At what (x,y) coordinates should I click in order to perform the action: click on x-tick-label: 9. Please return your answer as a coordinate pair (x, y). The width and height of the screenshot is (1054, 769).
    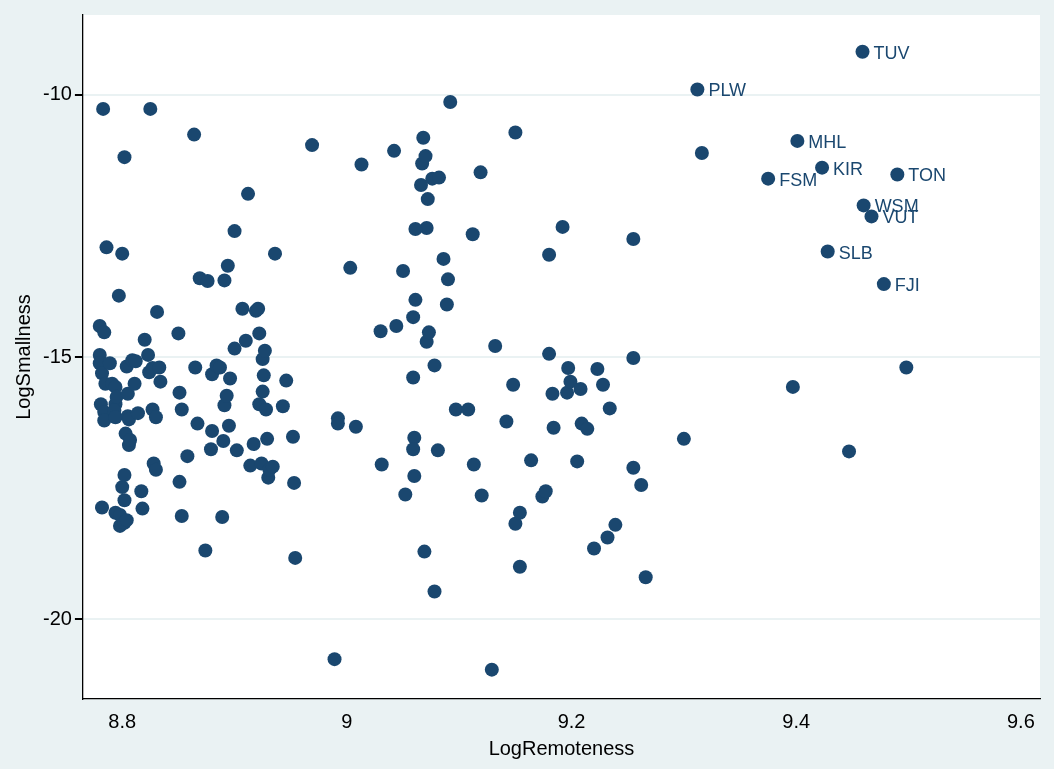
    Looking at the image, I should click on (347, 720).